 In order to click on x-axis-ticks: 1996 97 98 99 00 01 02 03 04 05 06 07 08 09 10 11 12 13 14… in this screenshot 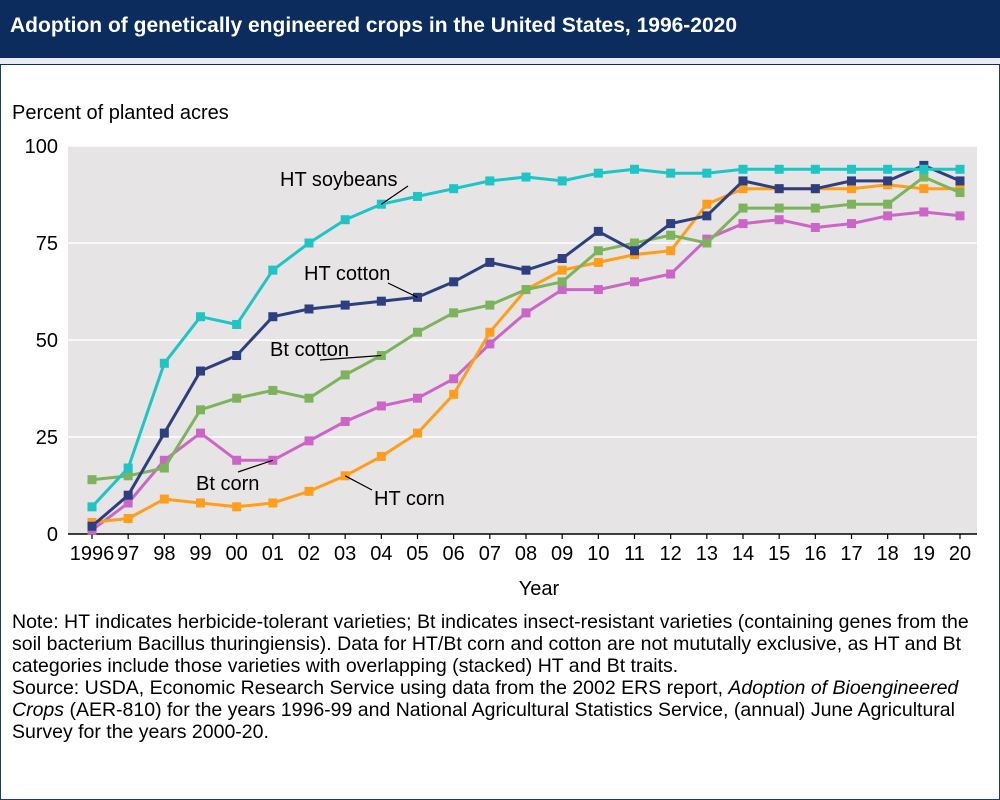, I will do `click(520, 549)`.